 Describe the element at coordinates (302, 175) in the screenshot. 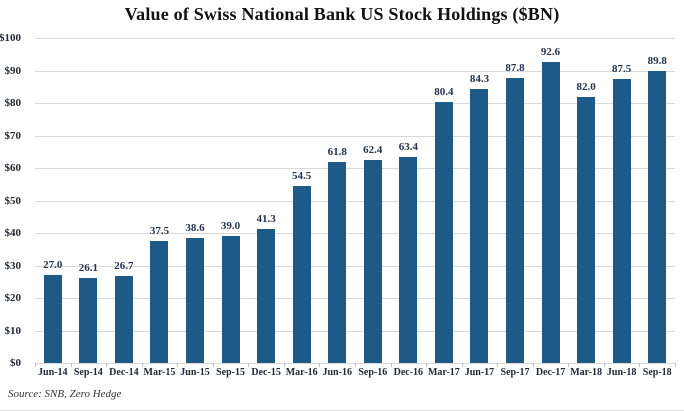

I see `bar-value-label: 54.5` at that location.